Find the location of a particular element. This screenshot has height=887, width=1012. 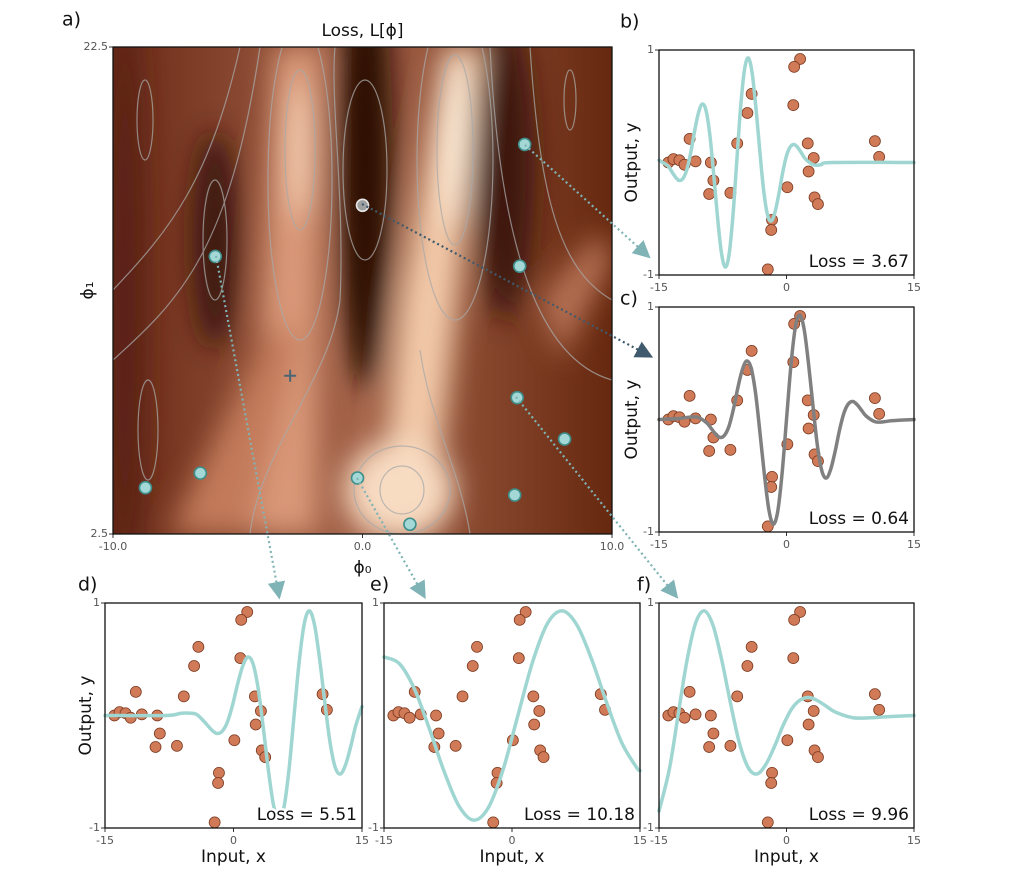

plot-area is located at coordinates (512, 715).